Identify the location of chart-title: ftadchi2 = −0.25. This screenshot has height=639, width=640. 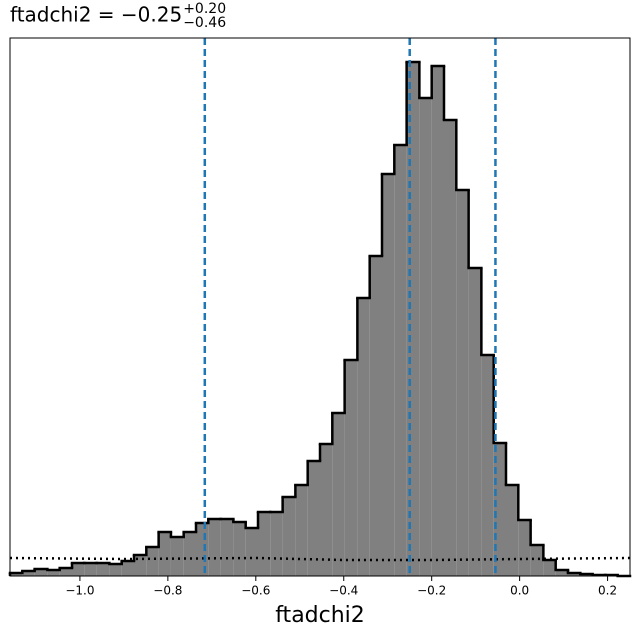
(96, 15).